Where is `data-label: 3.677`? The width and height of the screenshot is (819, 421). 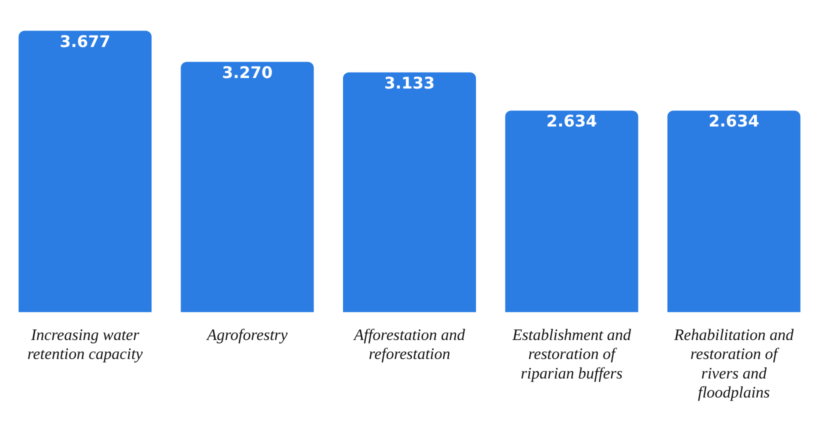
data-label: 3.677 is located at coordinates (85, 41).